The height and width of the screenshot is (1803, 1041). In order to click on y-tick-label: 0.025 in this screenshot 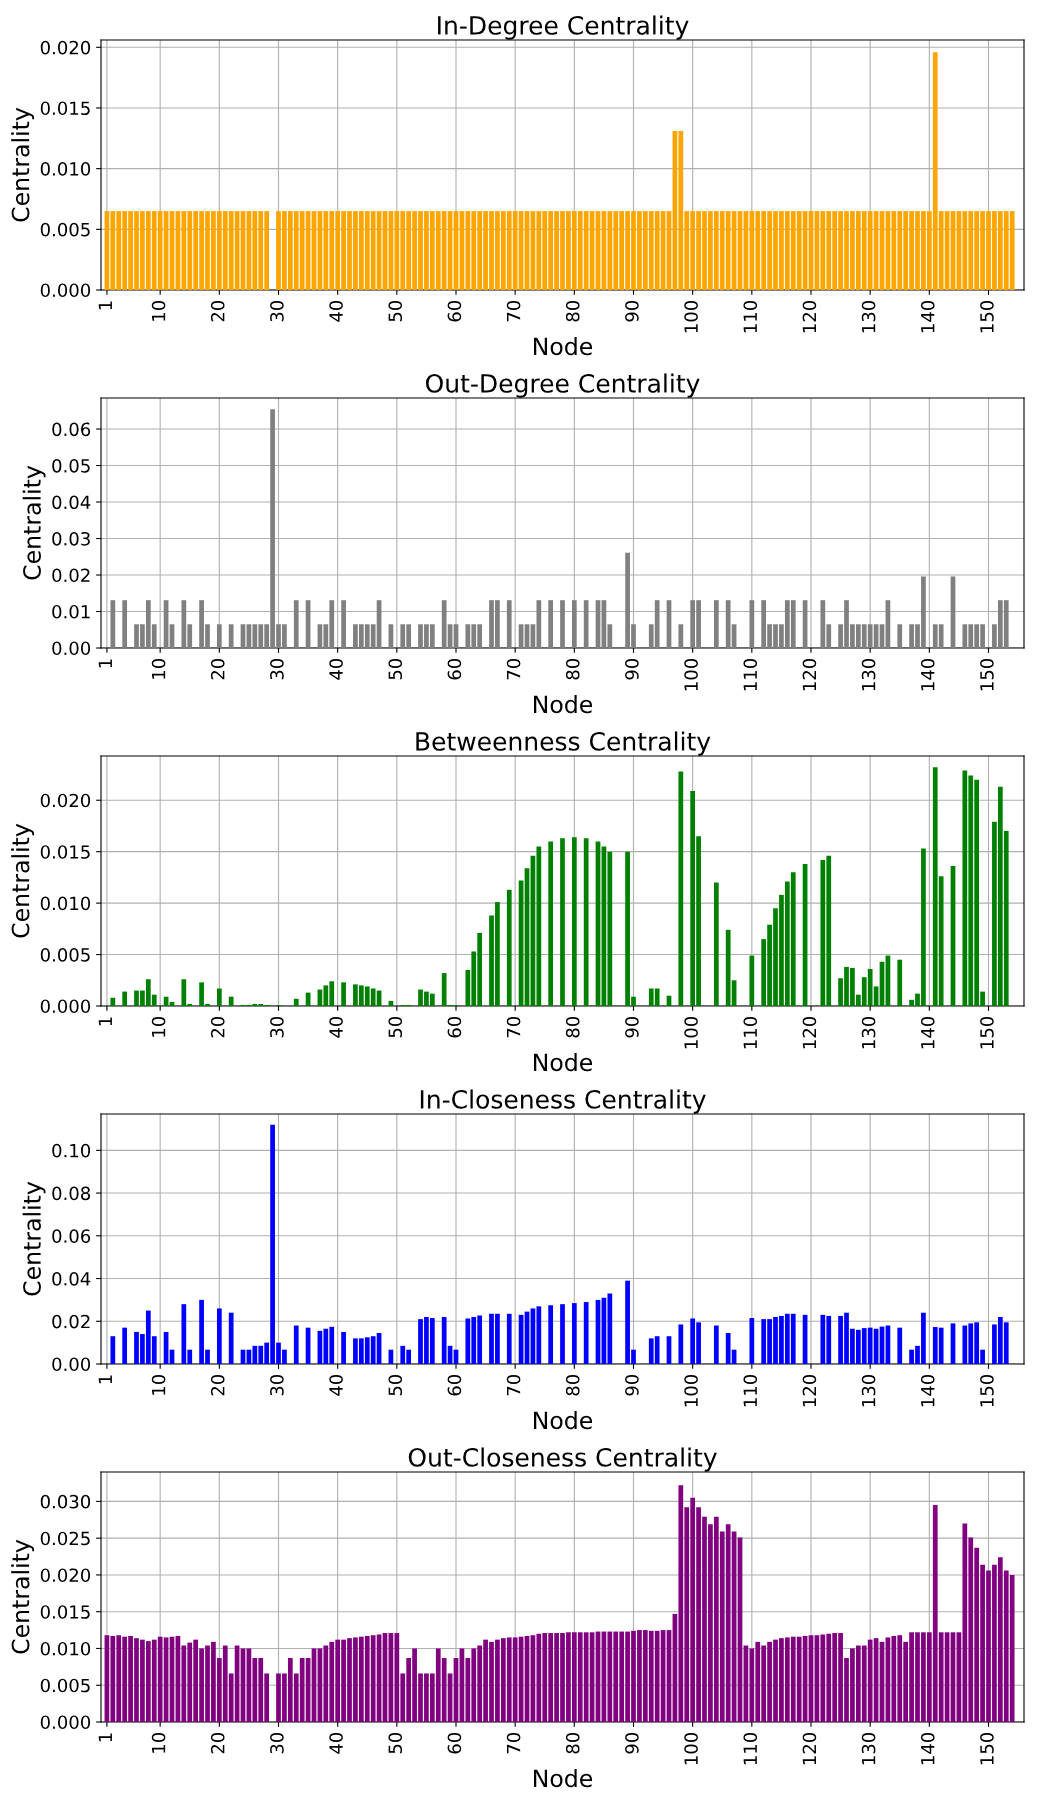, I will do `click(65, 1538)`.